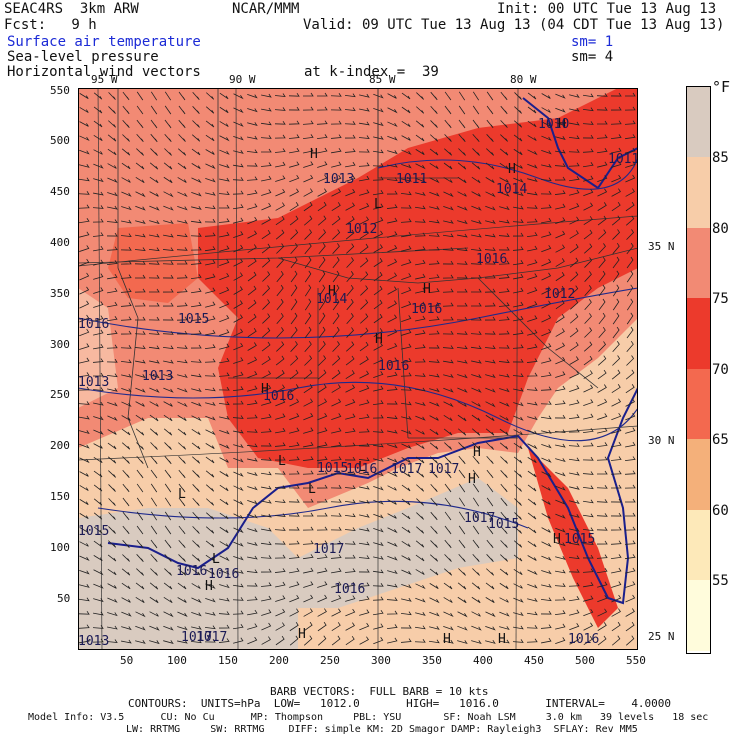 This screenshot has width=740, height=740. What do you see at coordinates (607, 9) in the screenshot?
I see `init-time: Init: 00 UTC Tue 13 Aug 13` at bounding box center [607, 9].